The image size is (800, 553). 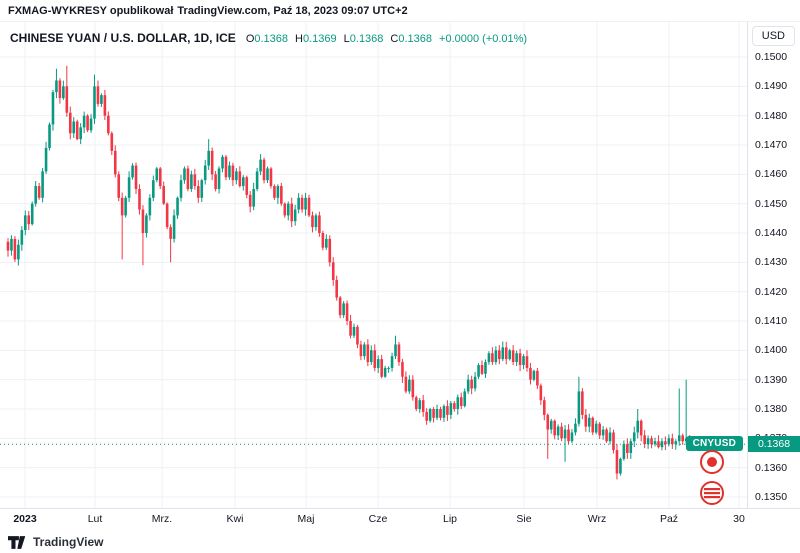 What do you see at coordinates (400, 542) in the screenshot?
I see `footer-bar: TradingView` at bounding box center [400, 542].